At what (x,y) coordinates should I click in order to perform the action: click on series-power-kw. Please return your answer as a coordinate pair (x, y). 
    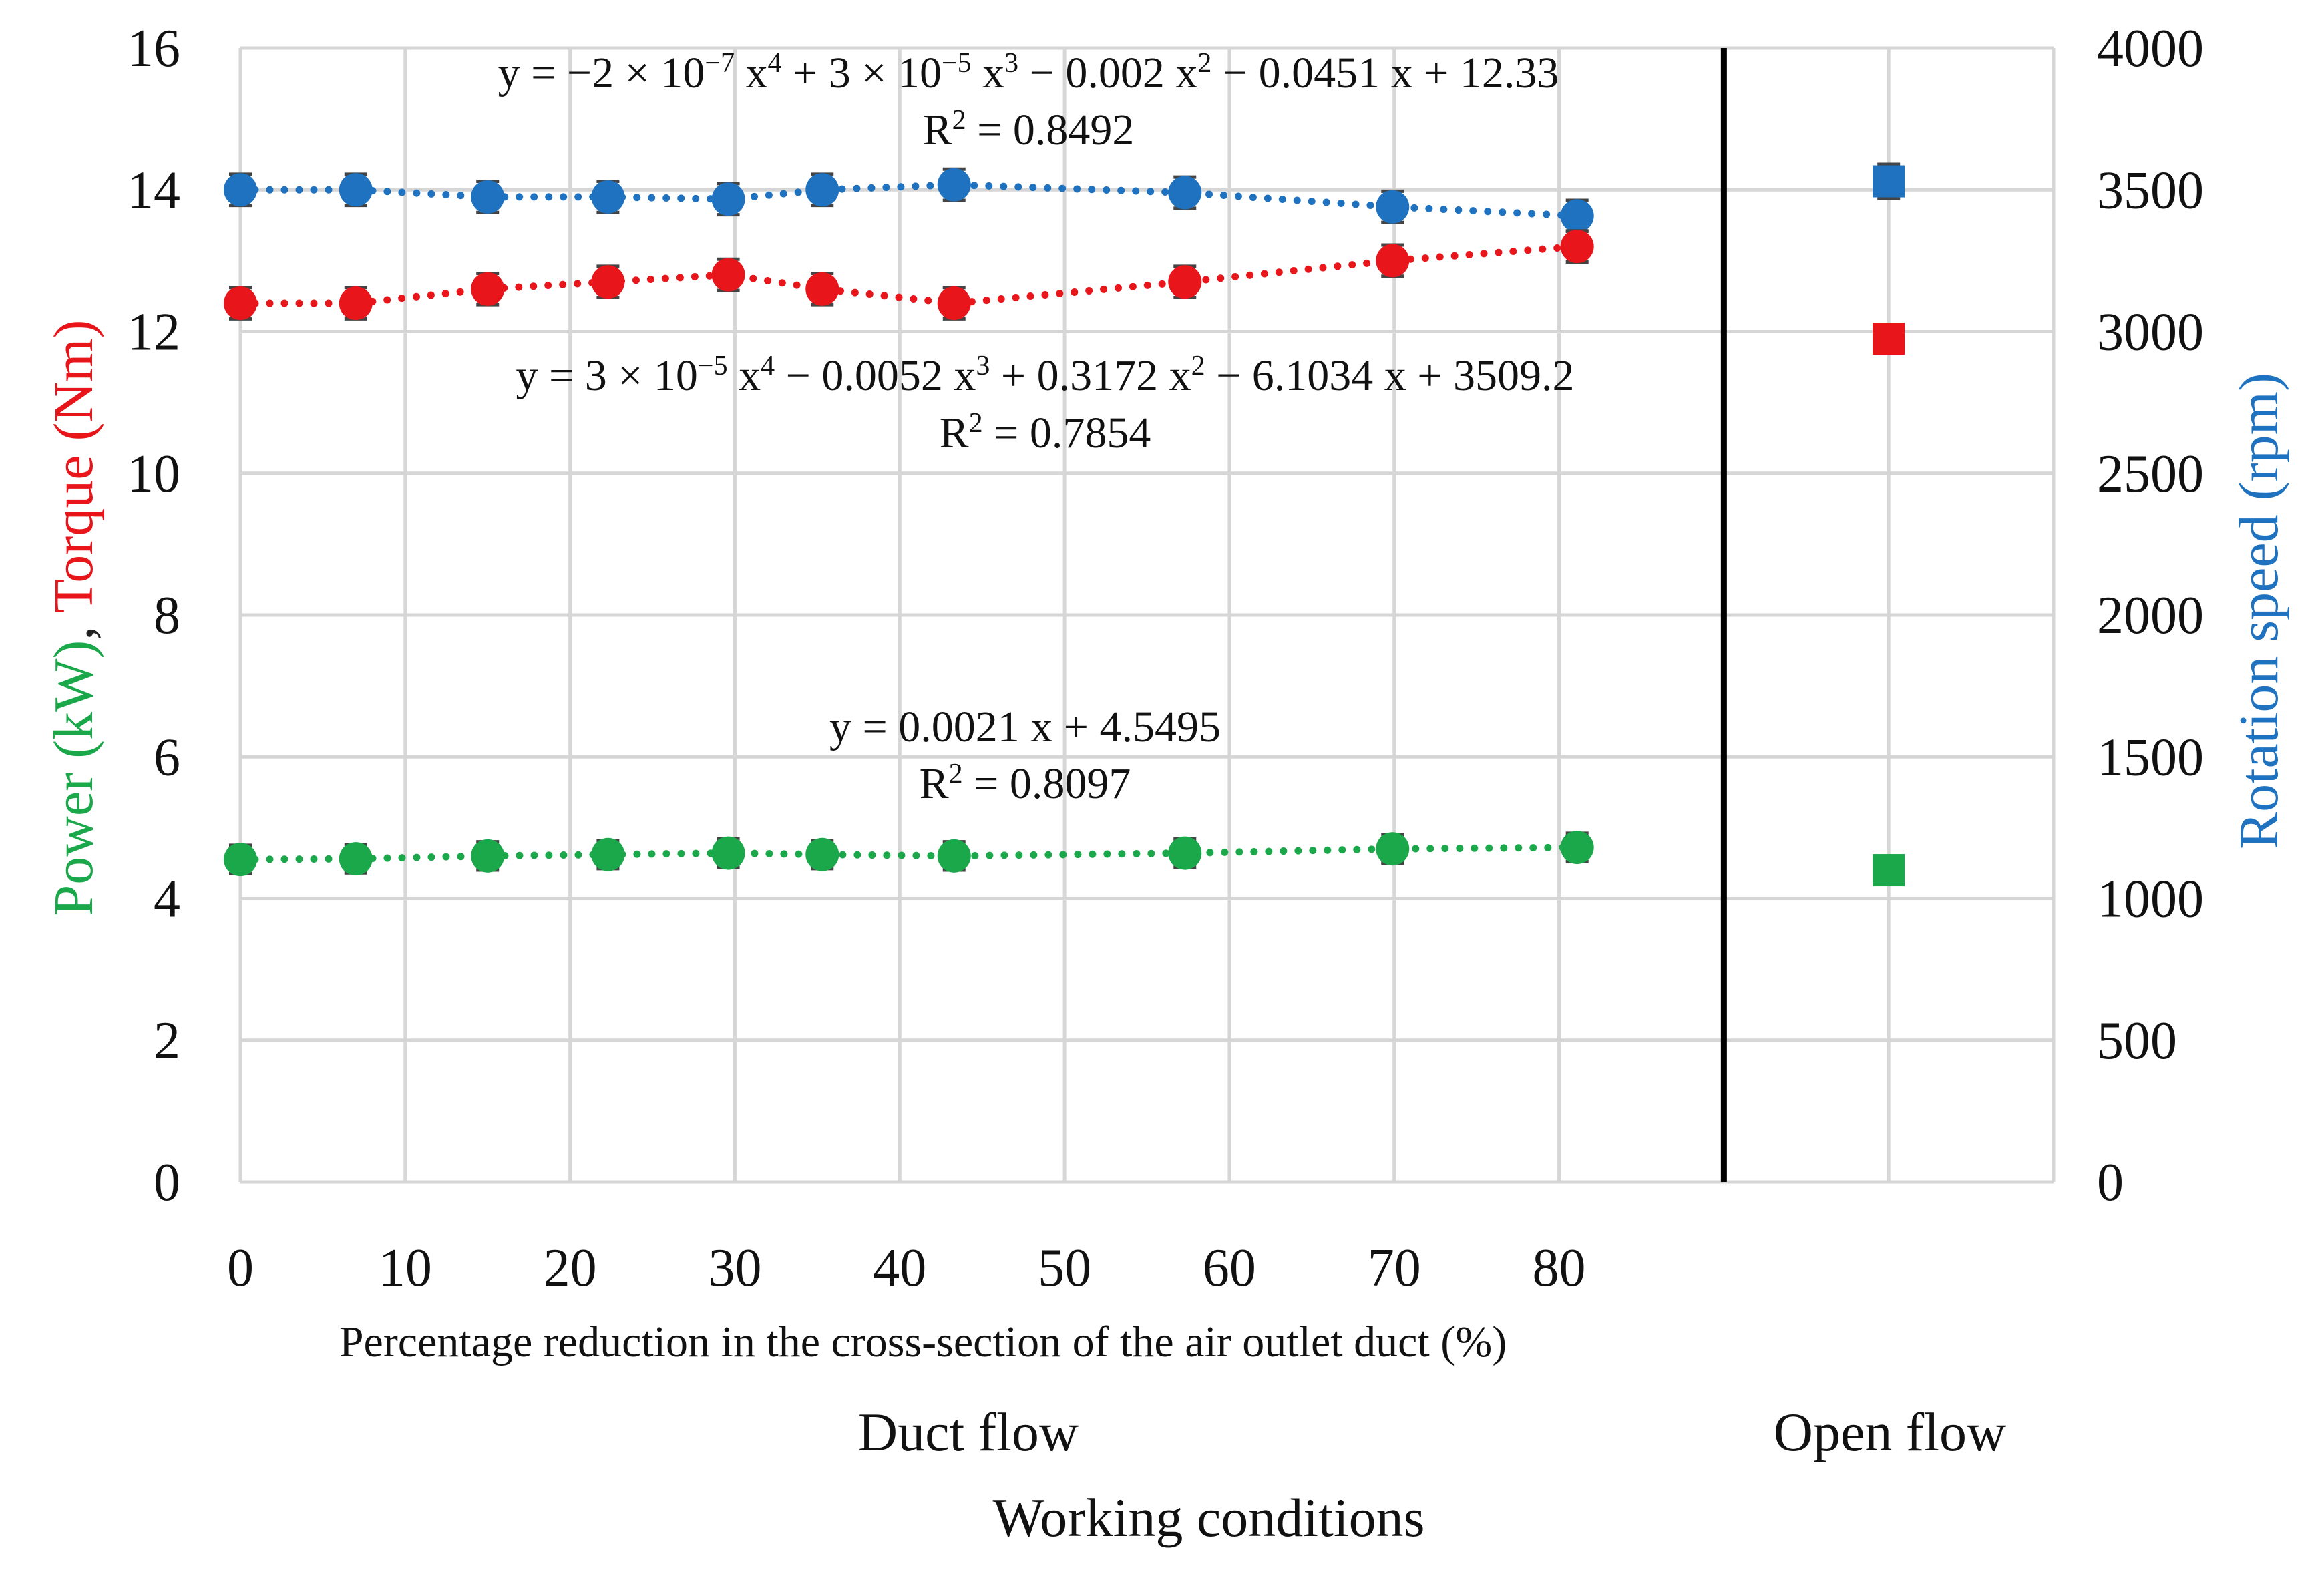
    Looking at the image, I should click on (1065, 859).